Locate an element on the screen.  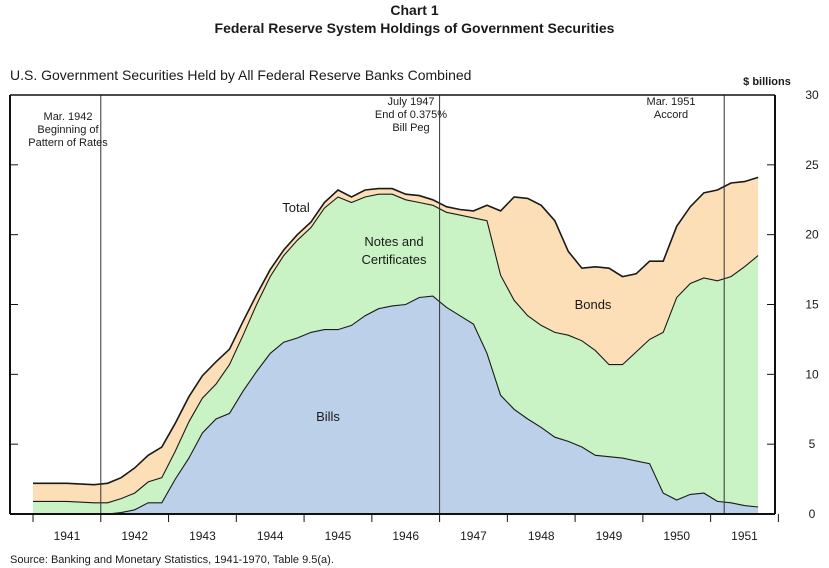
y-tick-label-10: 10 is located at coordinates (812, 374).